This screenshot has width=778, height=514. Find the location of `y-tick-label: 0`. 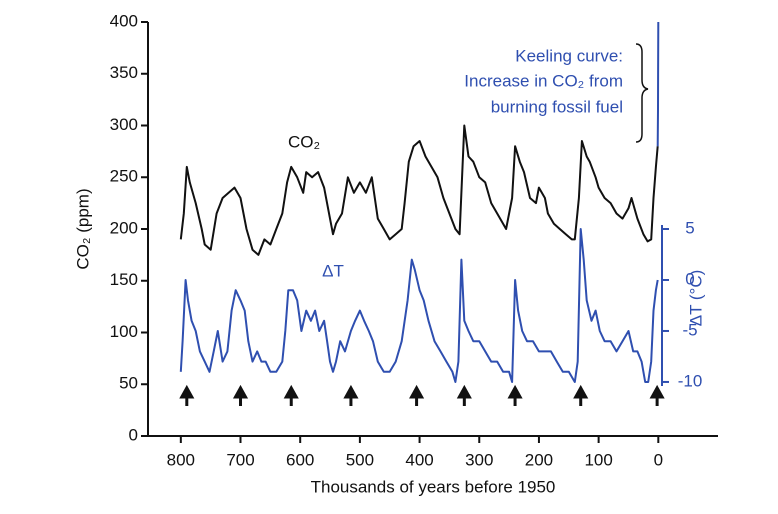

y-tick-label: 0 is located at coordinates (133, 434).